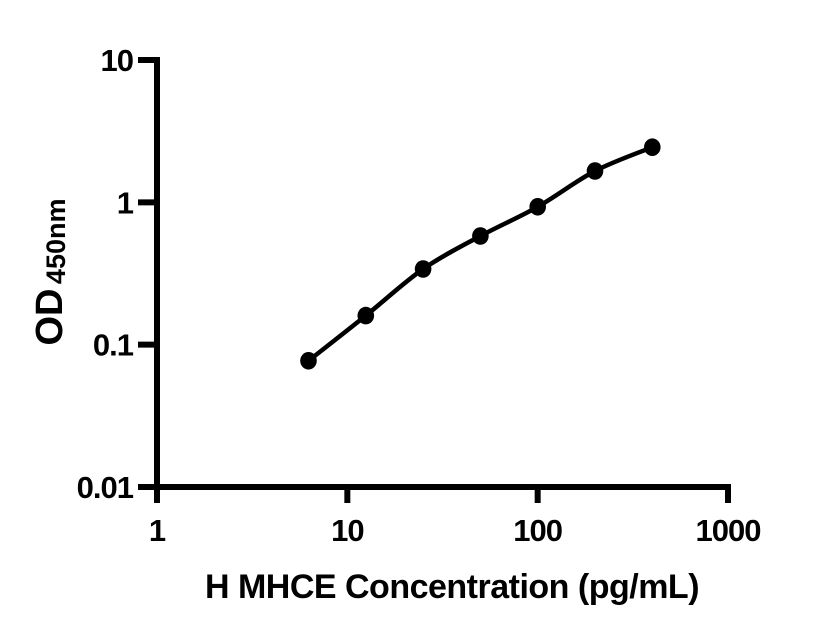  What do you see at coordinates (117, 60) in the screenshot?
I see `y-tick-label: 10` at bounding box center [117, 60].